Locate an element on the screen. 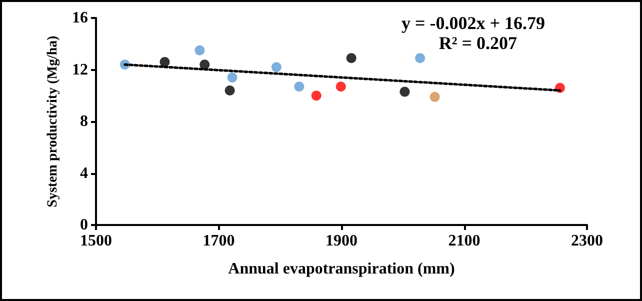 This screenshot has height=301, width=642. x-tick-label: 2300 is located at coordinates (587, 241).